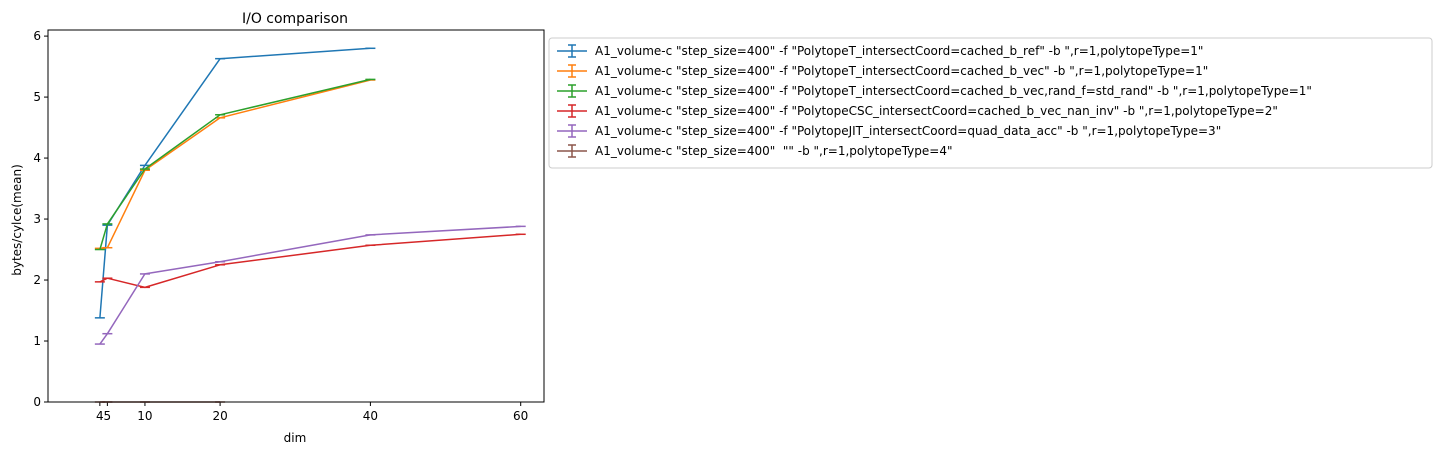 The height and width of the screenshot is (455, 1441). Describe the element at coordinates (37, 97) in the screenshot. I see `y-tick-label: 5` at that location.